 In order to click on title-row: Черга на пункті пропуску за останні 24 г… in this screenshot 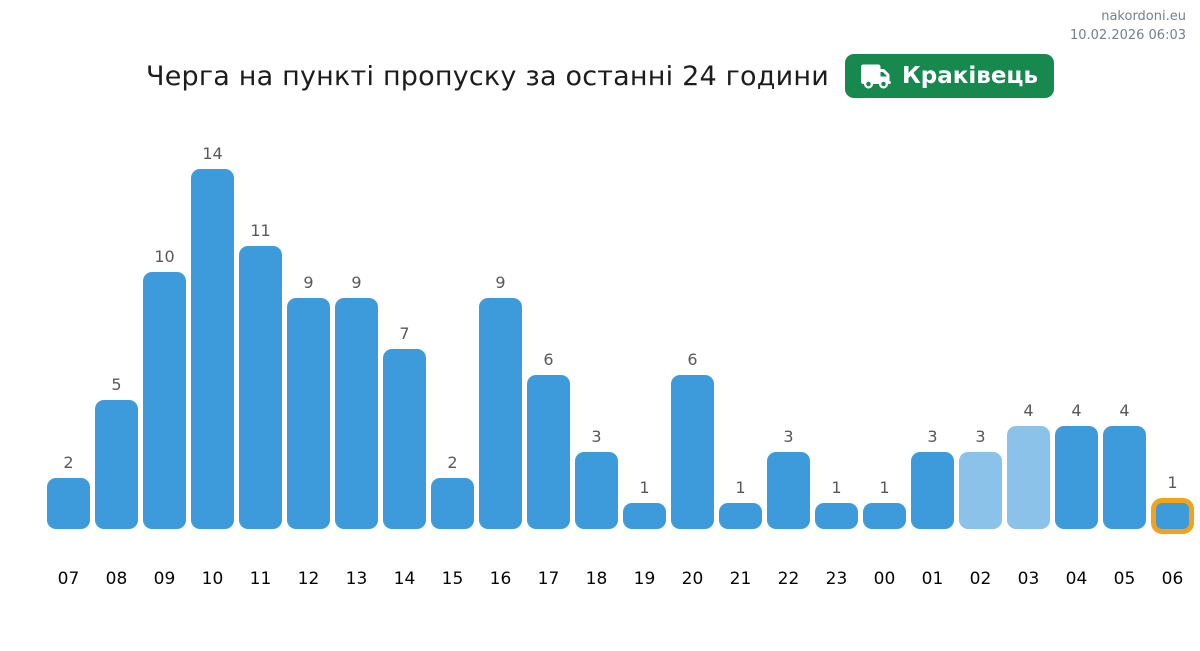, I will do `click(600, 76)`.